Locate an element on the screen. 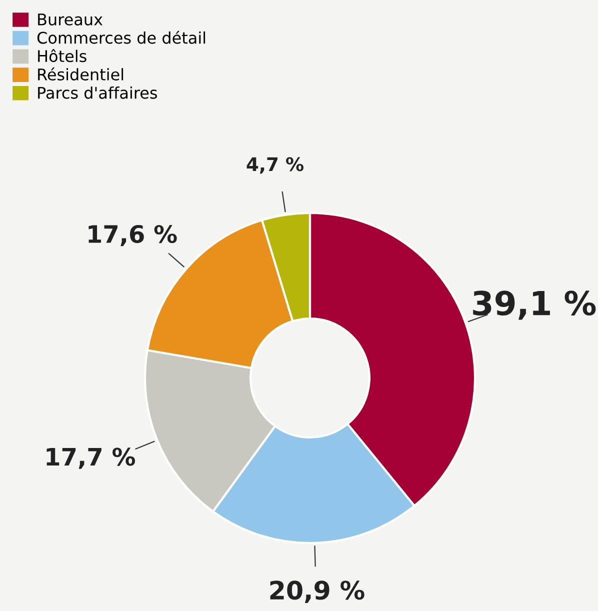  data-label: 17,6 % is located at coordinates (132, 235).